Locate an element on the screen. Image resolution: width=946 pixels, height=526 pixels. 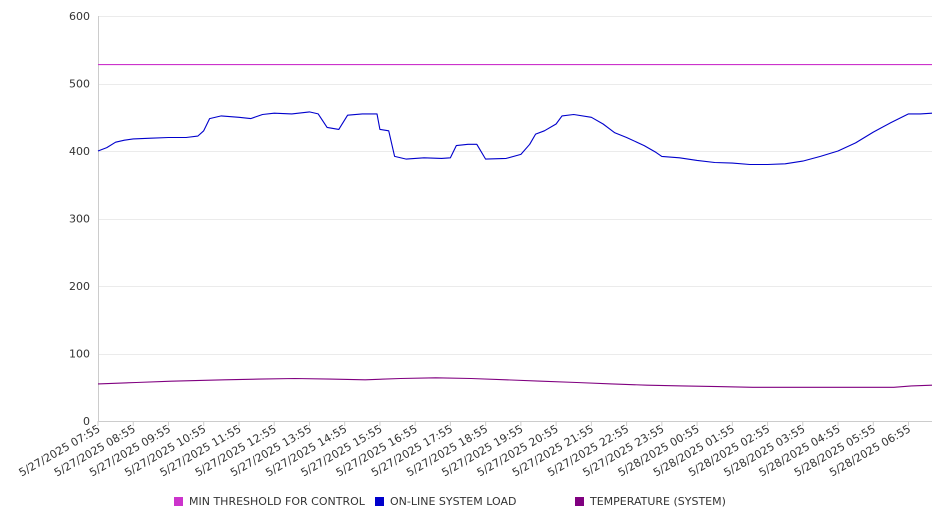
legend-item-min-threshold: MIN THRESHOLD FOR CONTROL is located at coordinates (269, 501).